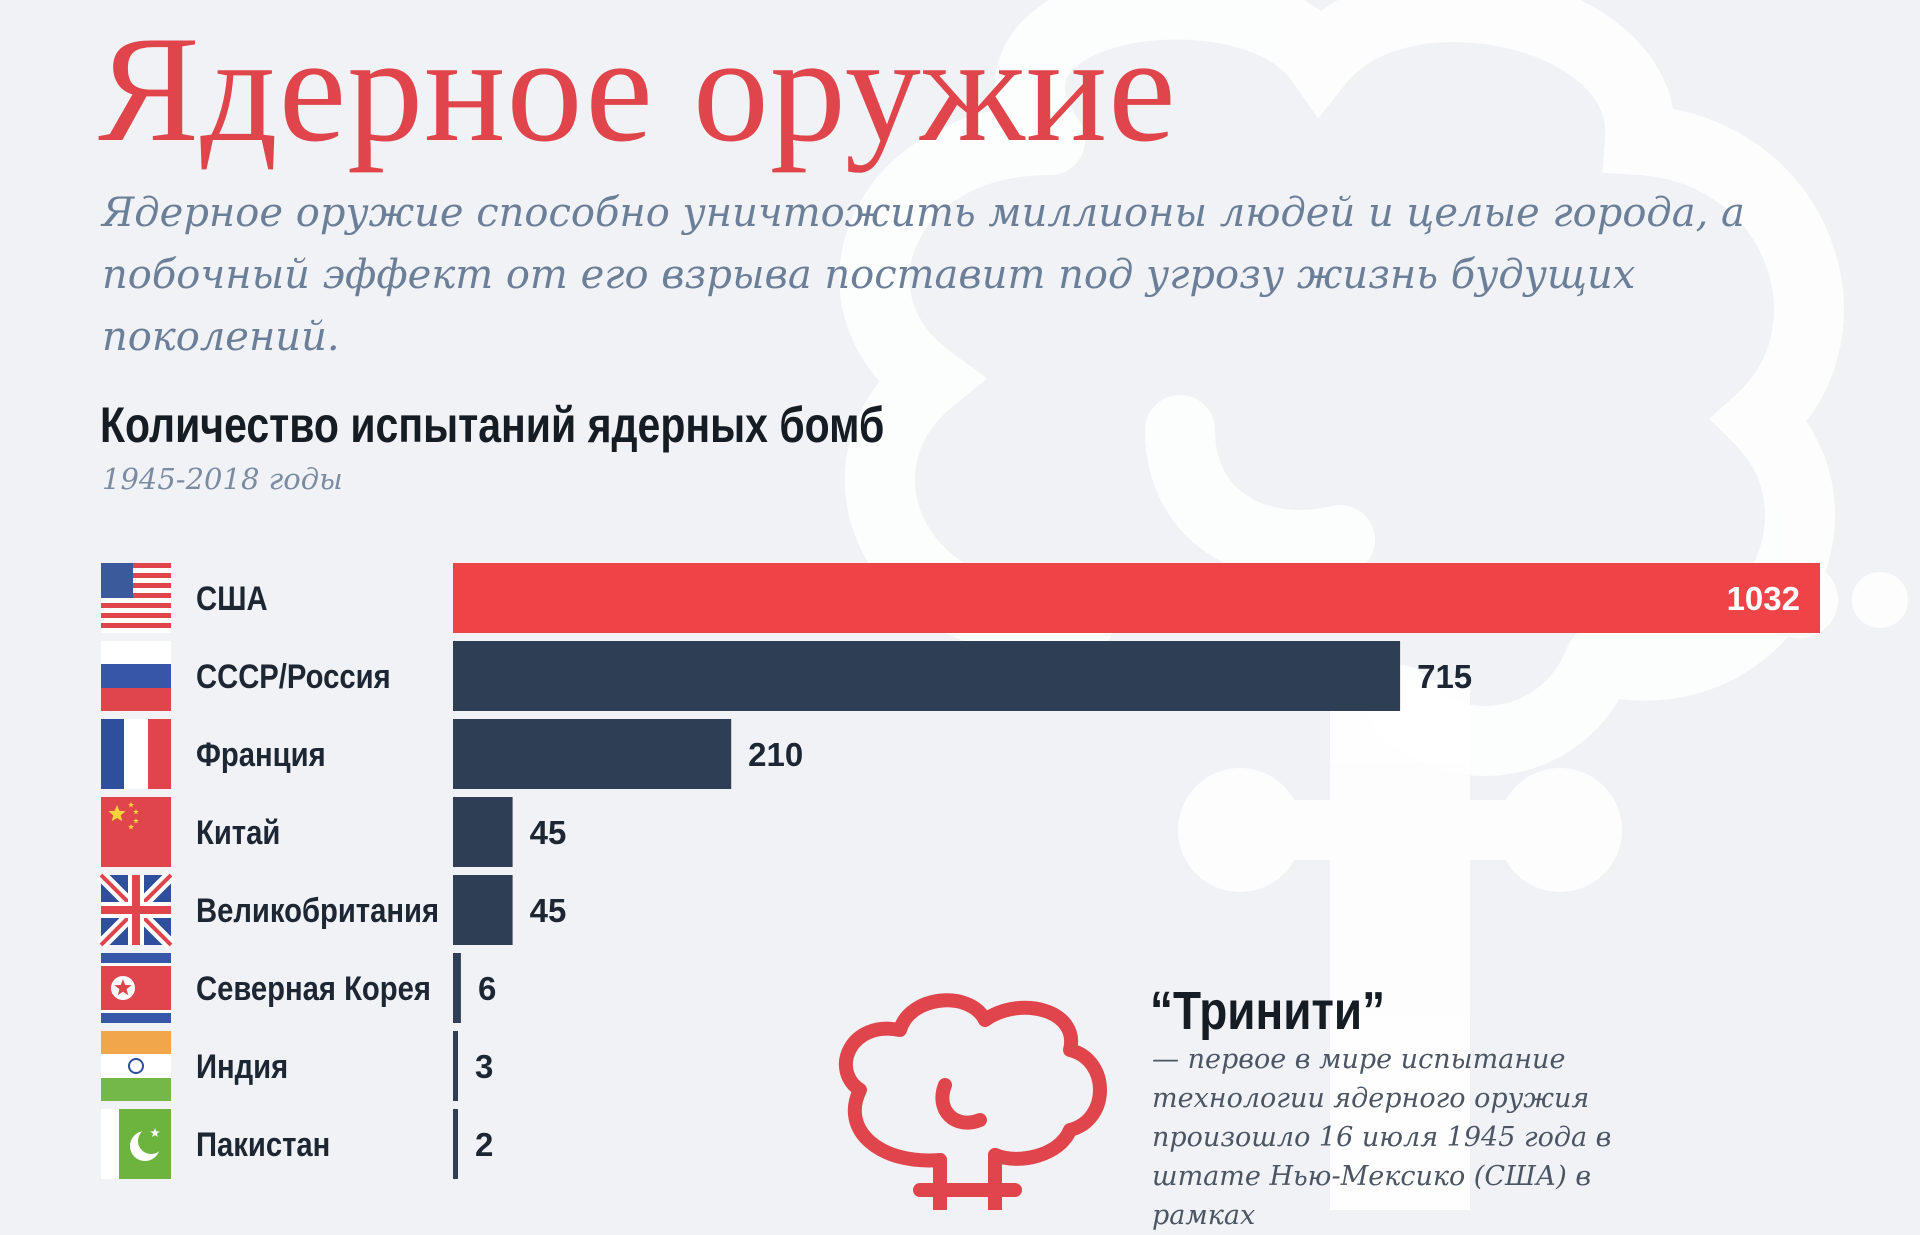 This screenshot has height=1235, width=1920. What do you see at coordinates (136, 676) in the screenshot?
I see `russia-flag-icon` at bounding box center [136, 676].